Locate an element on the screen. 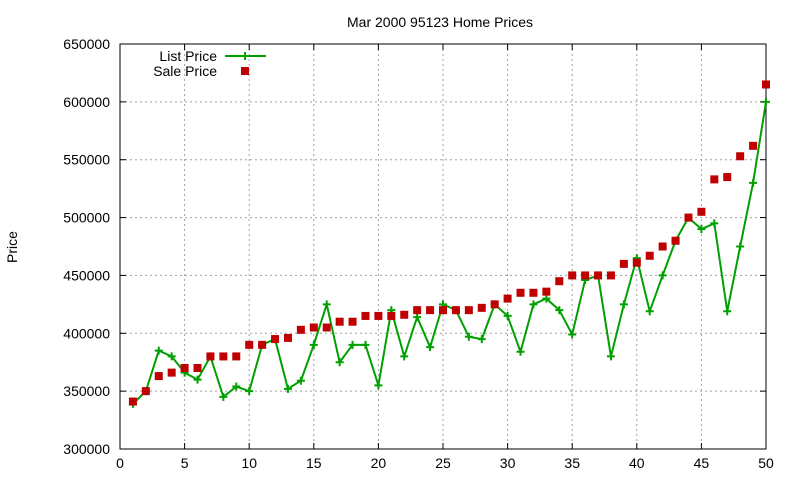 Image resolution: width=800 pixels, height=480 pixels. x-tick-label: 40 is located at coordinates (637, 463).